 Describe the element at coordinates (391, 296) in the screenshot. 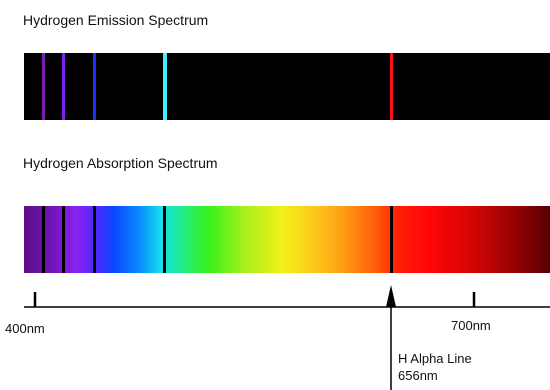

I see `h-alpha-arrowhead` at that location.